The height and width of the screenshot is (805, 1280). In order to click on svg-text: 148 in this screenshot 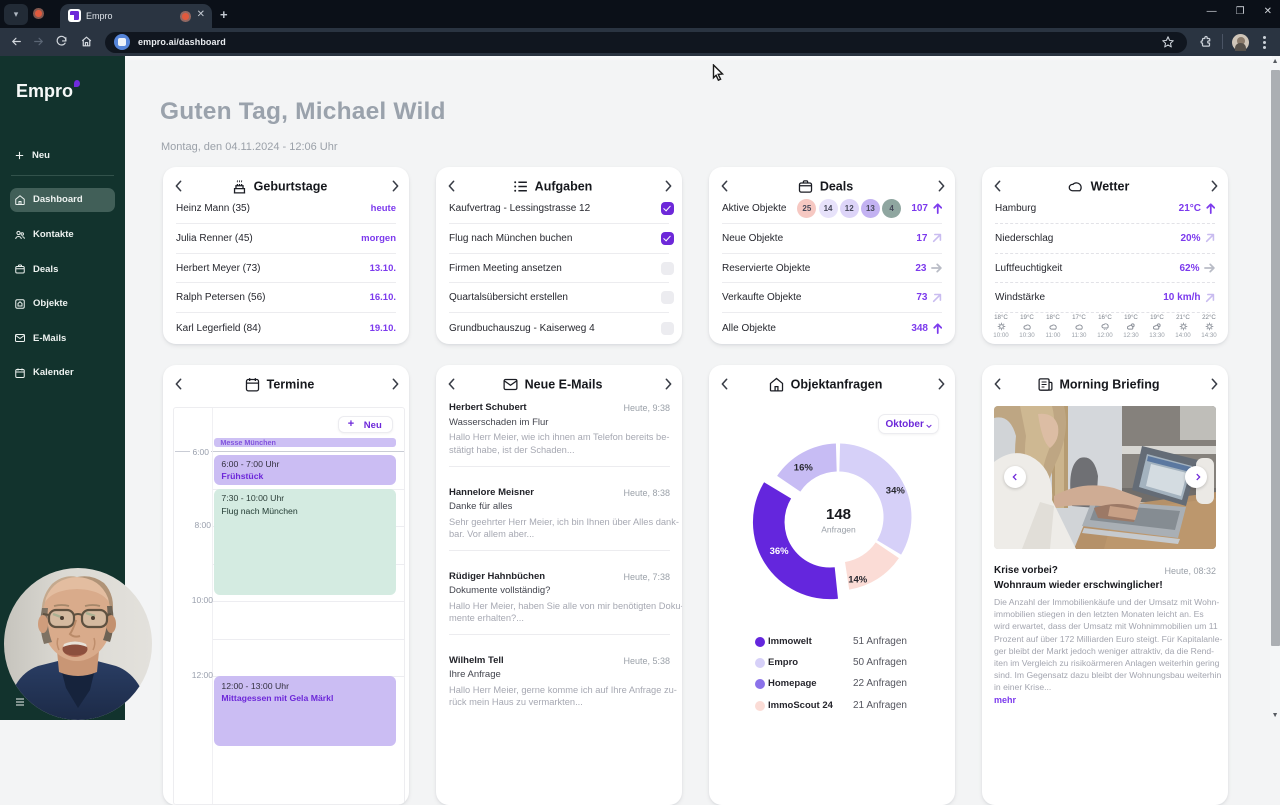, I will do `click(838, 514)`.